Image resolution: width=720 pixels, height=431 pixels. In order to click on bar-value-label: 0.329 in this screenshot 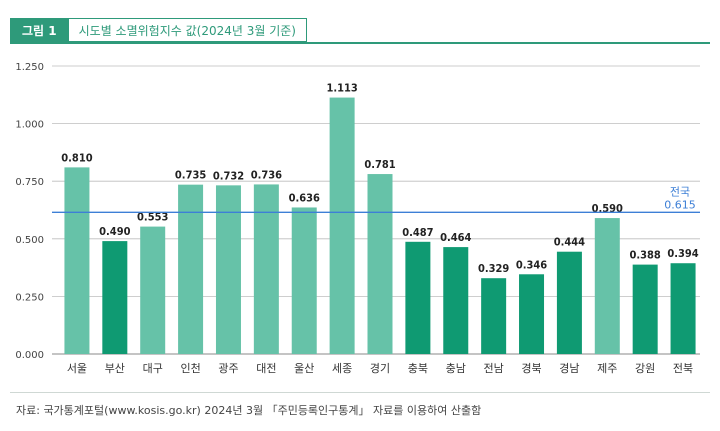, I will do `click(493, 268)`.